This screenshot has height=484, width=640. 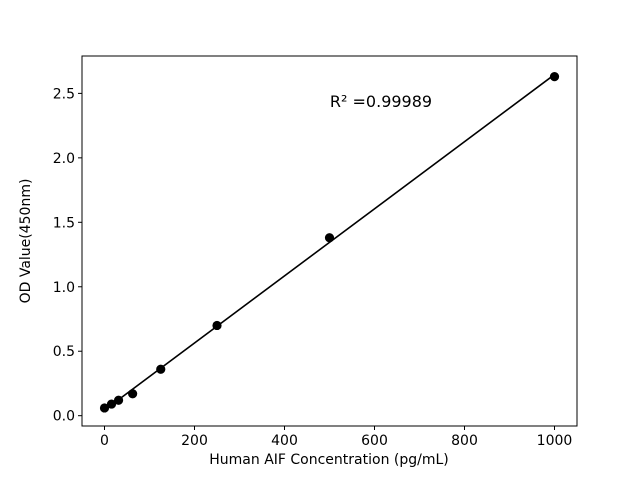 What do you see at coordinates (64, 288) in the screenshot?
I see `y-tick-label: 1.0` at bounding box center [64, 288].